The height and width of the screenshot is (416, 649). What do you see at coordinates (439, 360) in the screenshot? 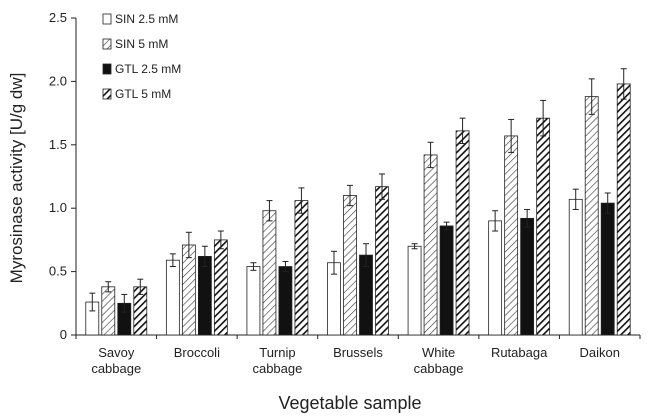
I see `x-tick-label: White cabbage` at bounding box center [439, 360].